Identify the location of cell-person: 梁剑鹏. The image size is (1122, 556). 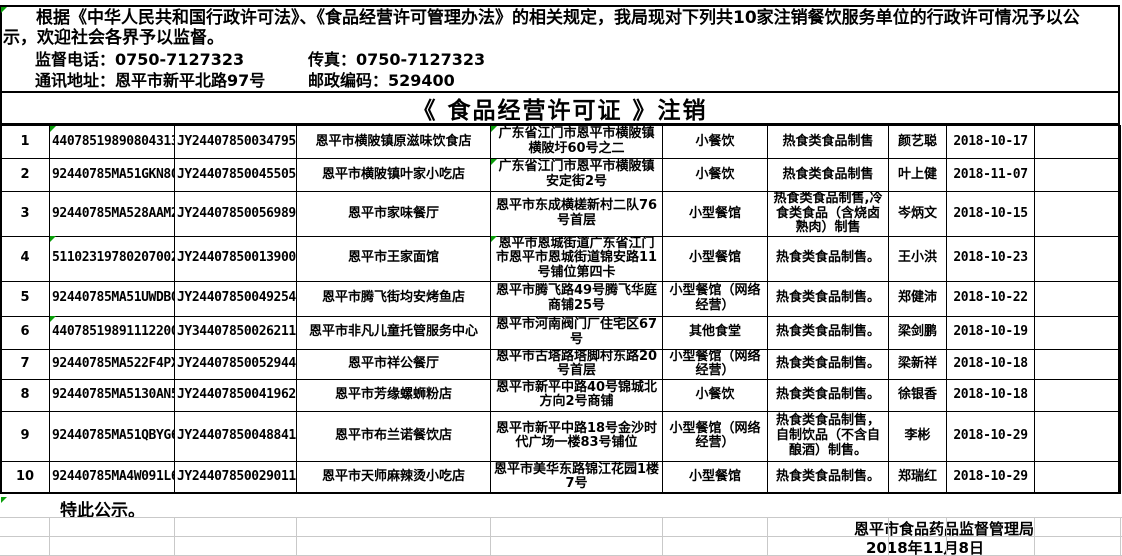
(917, 332).